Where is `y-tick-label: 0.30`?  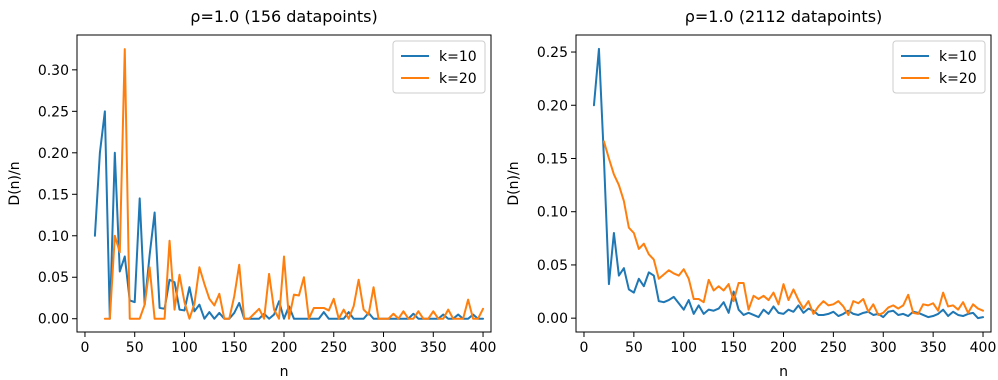 y-tick-label: 0.30 is located at coordinates (53, 71).